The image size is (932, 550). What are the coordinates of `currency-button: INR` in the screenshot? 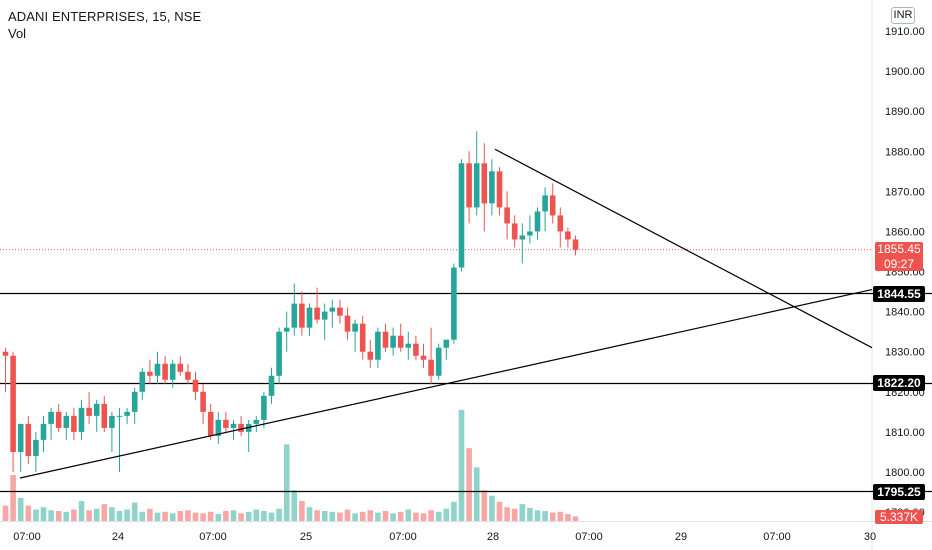 It's located at (903, 15).